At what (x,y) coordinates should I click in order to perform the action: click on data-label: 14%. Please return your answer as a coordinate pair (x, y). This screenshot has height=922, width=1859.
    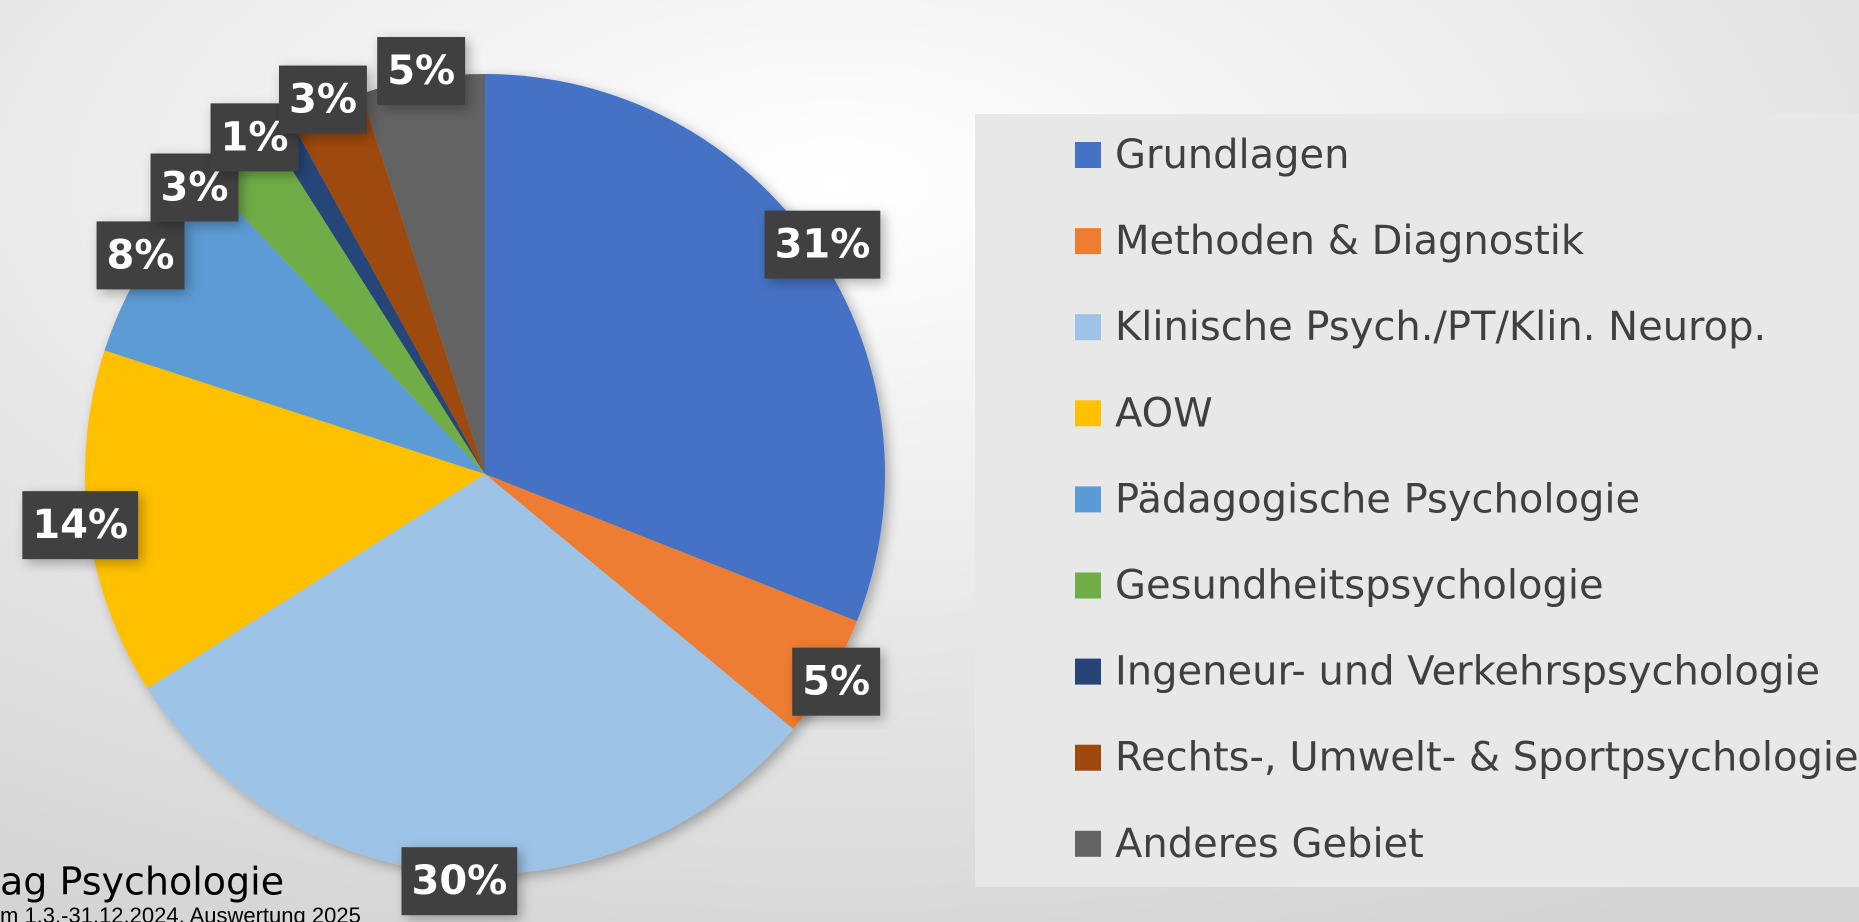
    Looking at the image, I should click on (80, 525).